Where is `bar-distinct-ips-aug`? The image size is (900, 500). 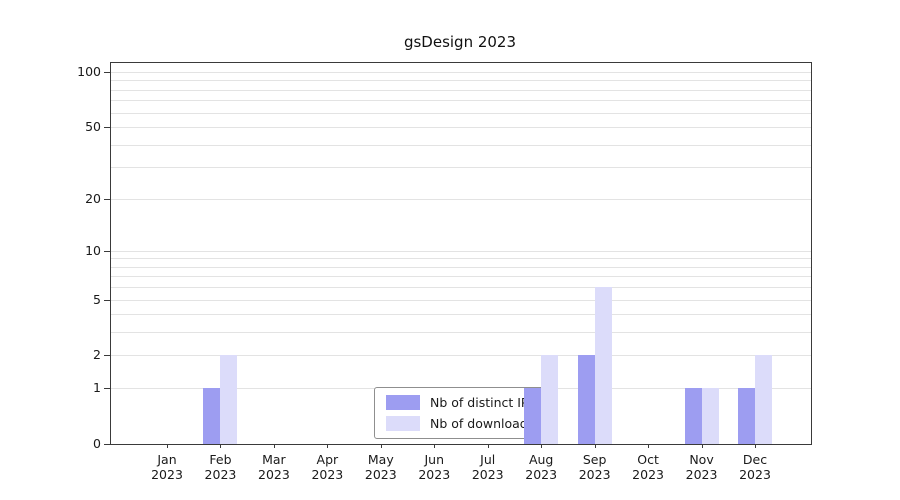
bar-distinct-ips-aug is located at coordinates (533, 416).